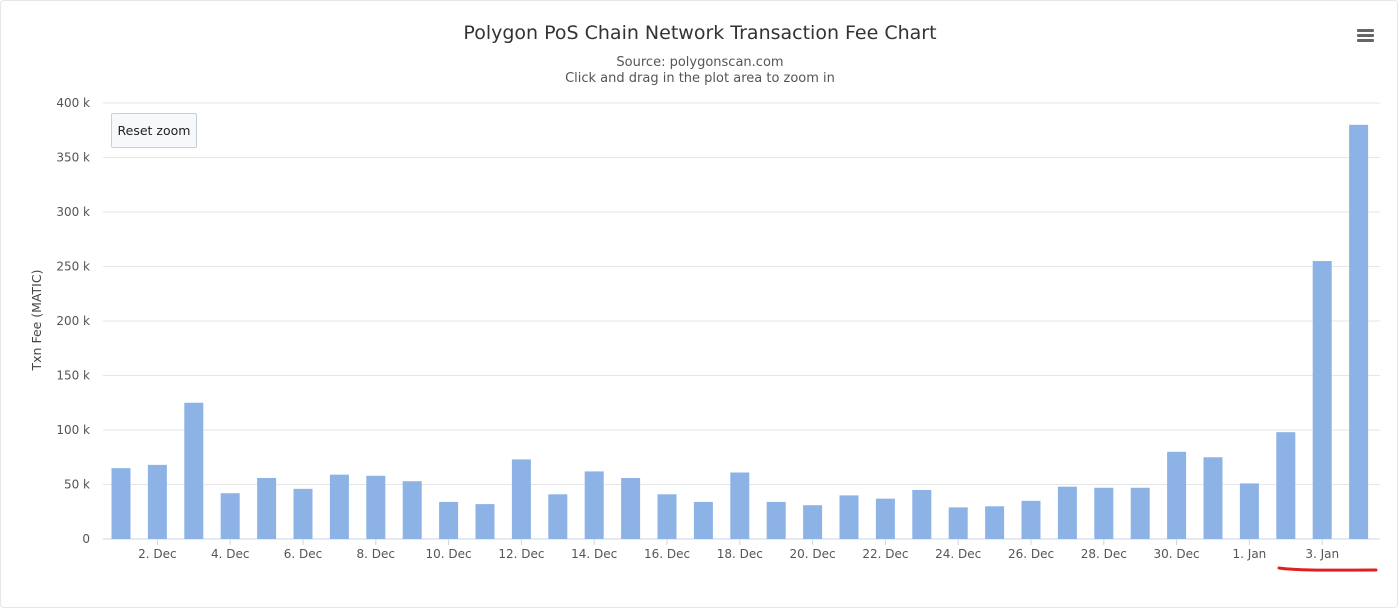 Image resolution: width=1400 pixels, height=612 pixels. Describe the element at coordinates (958, 554) in the screenshot. I see `x-tick-label: 24. Dec` at that location.